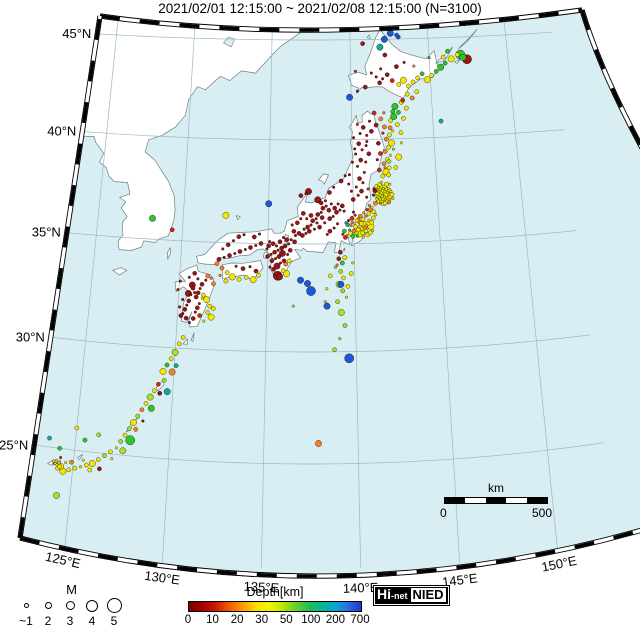 The image size is (640, 626). Describe the element at coordinates (70, 605) in the screenshot. I see `magnitude-circle-icon` at that location.